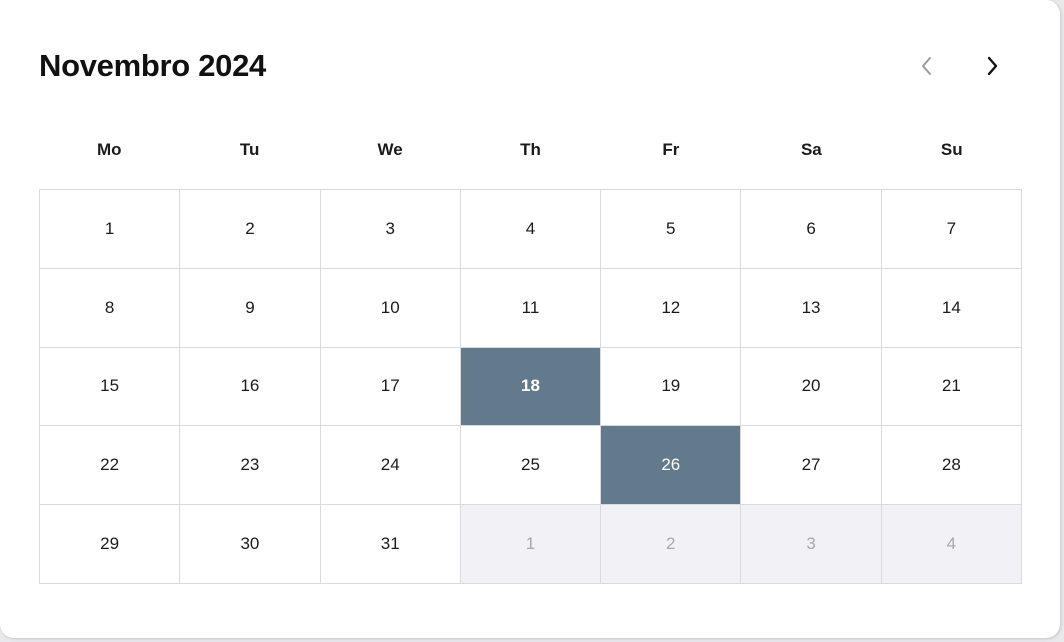  What do you see at coordinates (811, 544) in the screenshot?
I see `day-cell-other-month: 3` at bounding box center [811, 544].